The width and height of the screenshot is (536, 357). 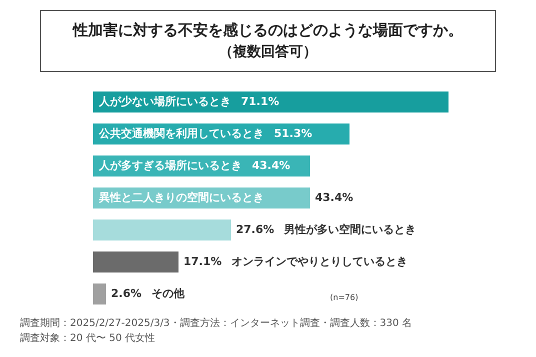 What do you see at coordinates (268, 52) in the screenshot?
I see `chart-subtitle: （複数回答可）` at bounding box center [268, 52].